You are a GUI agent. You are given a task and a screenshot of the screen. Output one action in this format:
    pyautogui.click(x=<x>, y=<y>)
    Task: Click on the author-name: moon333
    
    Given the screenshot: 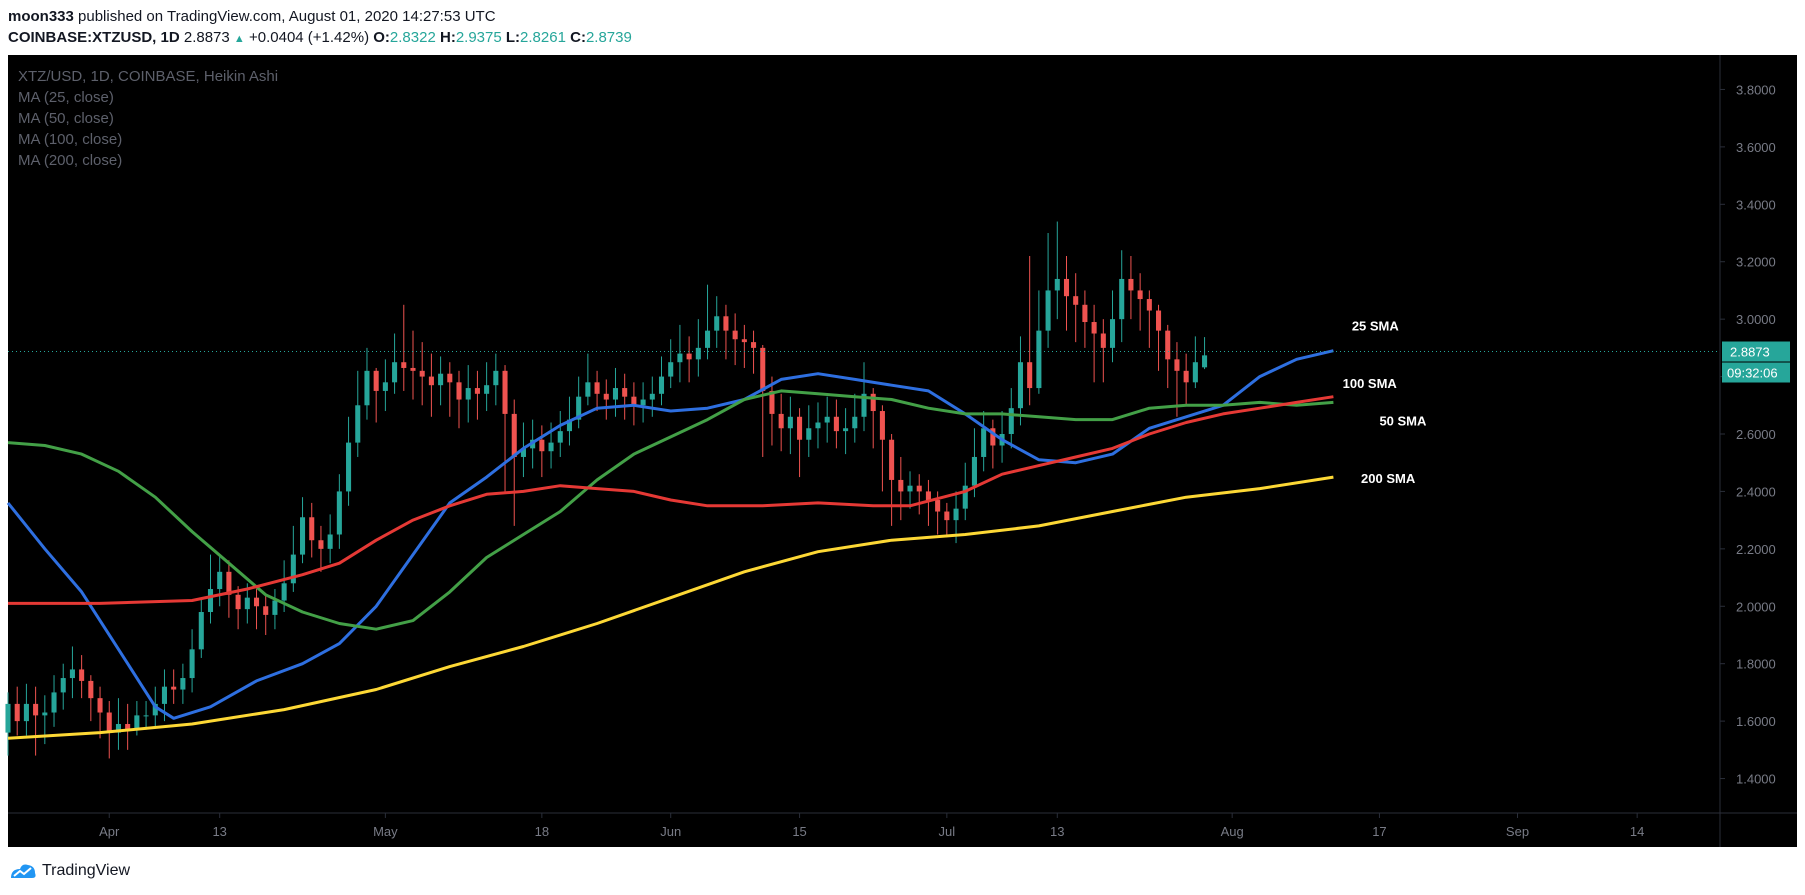 What is the action you would take?
    pyautogui.click(x=41, y=16)
    